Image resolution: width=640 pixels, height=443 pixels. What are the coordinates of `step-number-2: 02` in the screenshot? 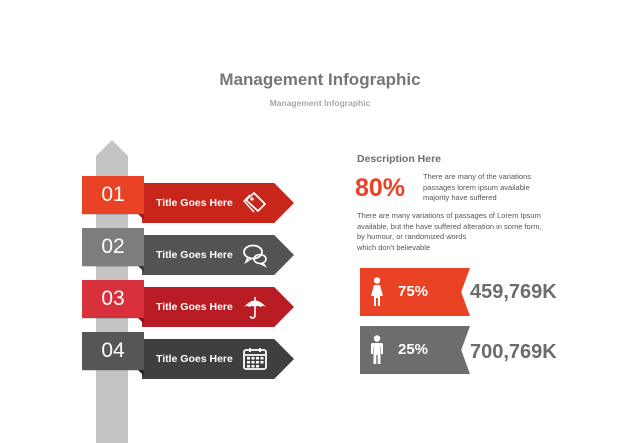 It's located at (113, 247).